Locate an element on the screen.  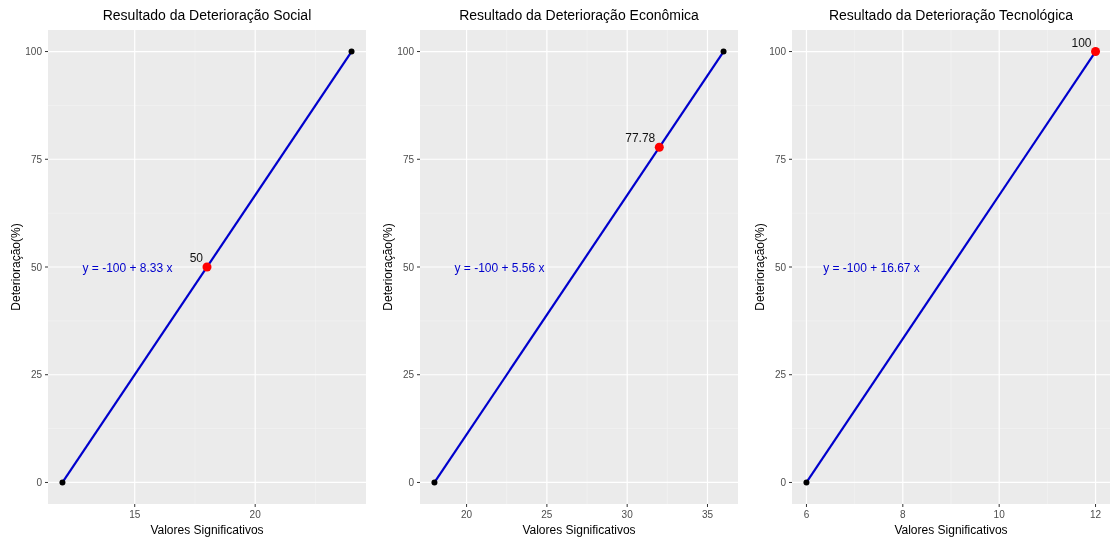
x-tick-label: 15 is located at coordinates (135, 514).